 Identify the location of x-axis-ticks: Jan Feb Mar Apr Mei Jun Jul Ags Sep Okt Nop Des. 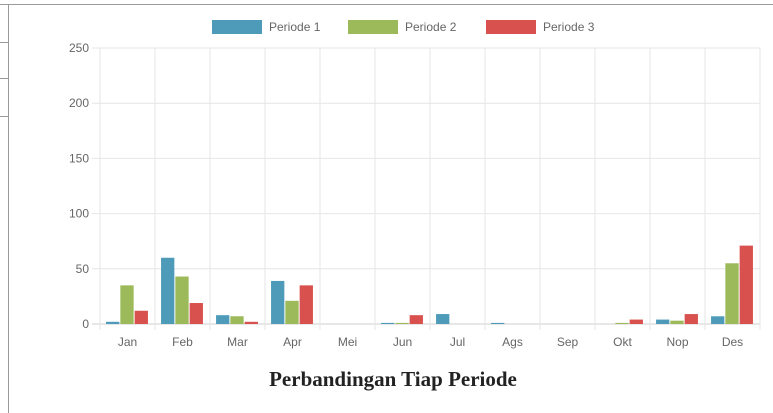
(430, 342).